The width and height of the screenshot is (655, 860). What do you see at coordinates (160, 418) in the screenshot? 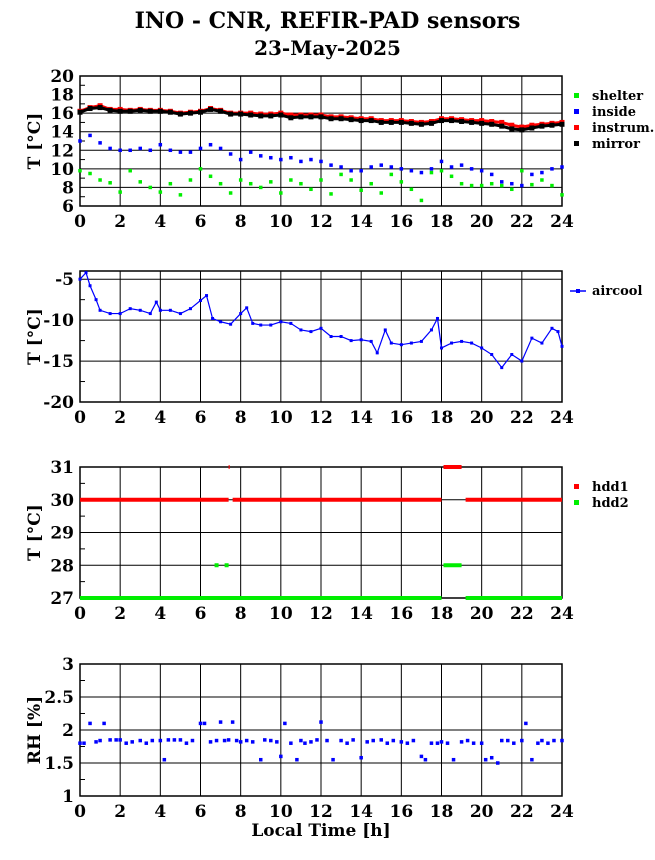
I see `x-tick-label: 4` at bounding box center [160, 418].